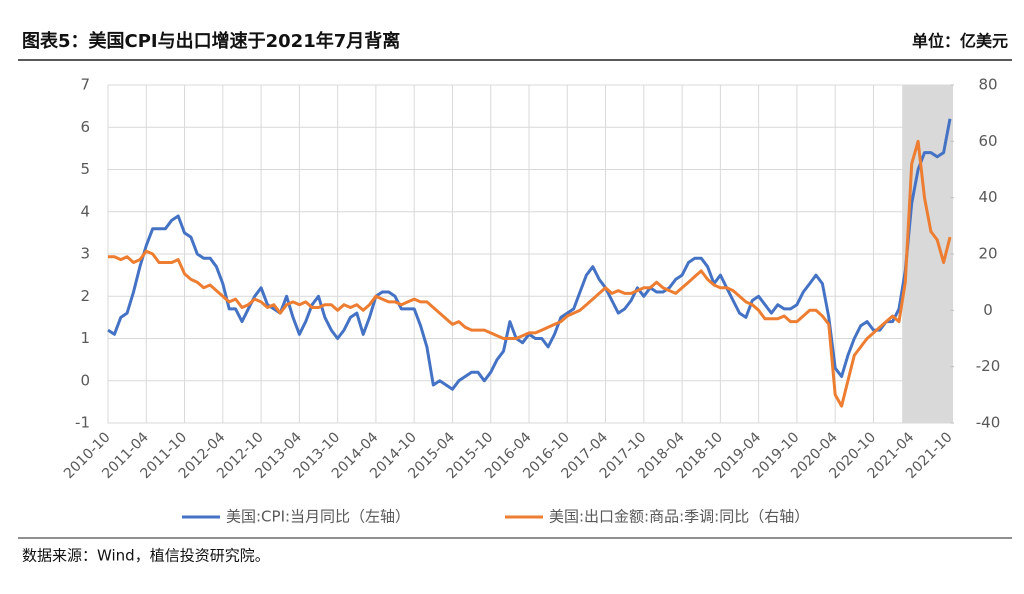 Image resolution: width=1024 pixels, height=594 pixels. Describe the element at coordinates (85, 380) in the screenshot. I see `y-tick-label: 0` at that location.